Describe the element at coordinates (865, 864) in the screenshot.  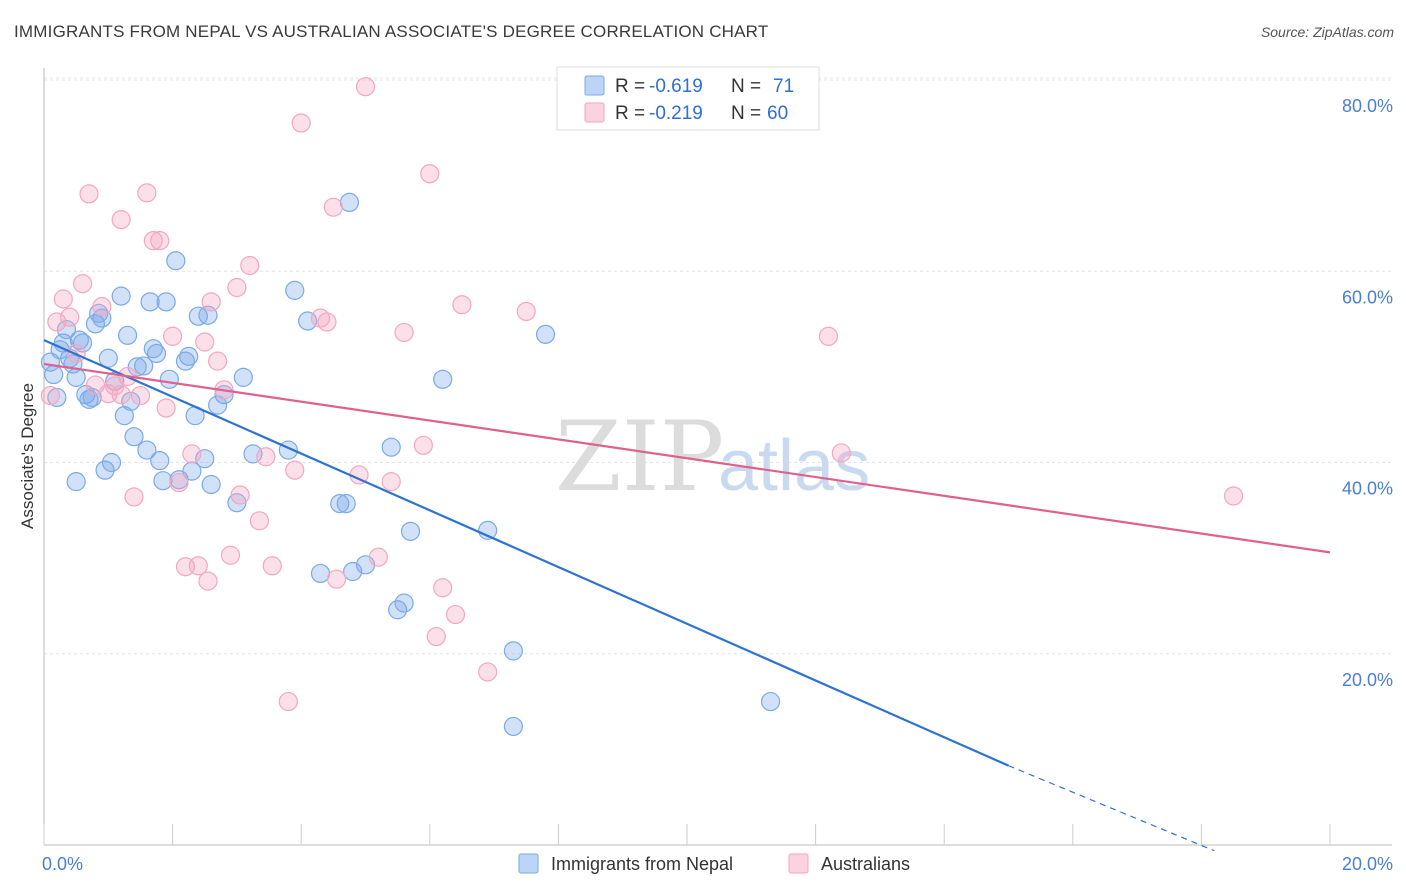
I see `bottom-legend-label-australians: Australians` at that location.